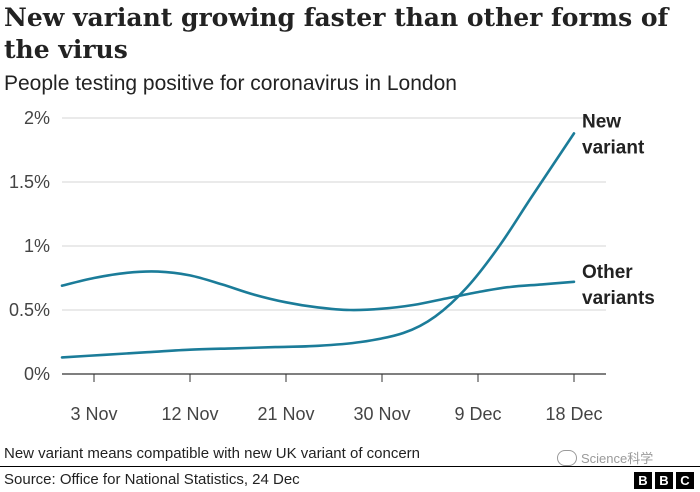  Describe the element at coordinates (381, 414) in the screenshot. I see `x-tick-label: 30 Nov` at that location.